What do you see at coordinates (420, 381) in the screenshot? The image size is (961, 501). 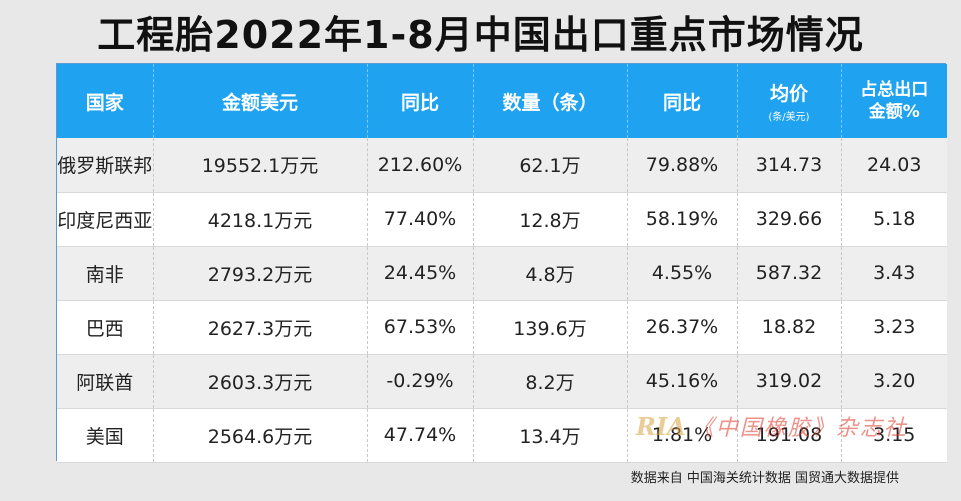 I see `cell-yoy1: -0.29%` at bounding box center [420, 381].